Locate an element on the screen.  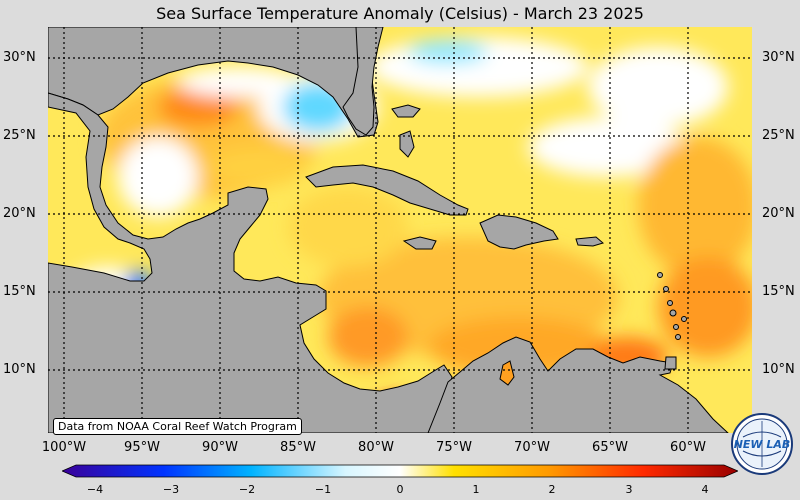
data-source-credit: Data from NOAA Coral Reef Watch Program is located at coordinates (177, 426).